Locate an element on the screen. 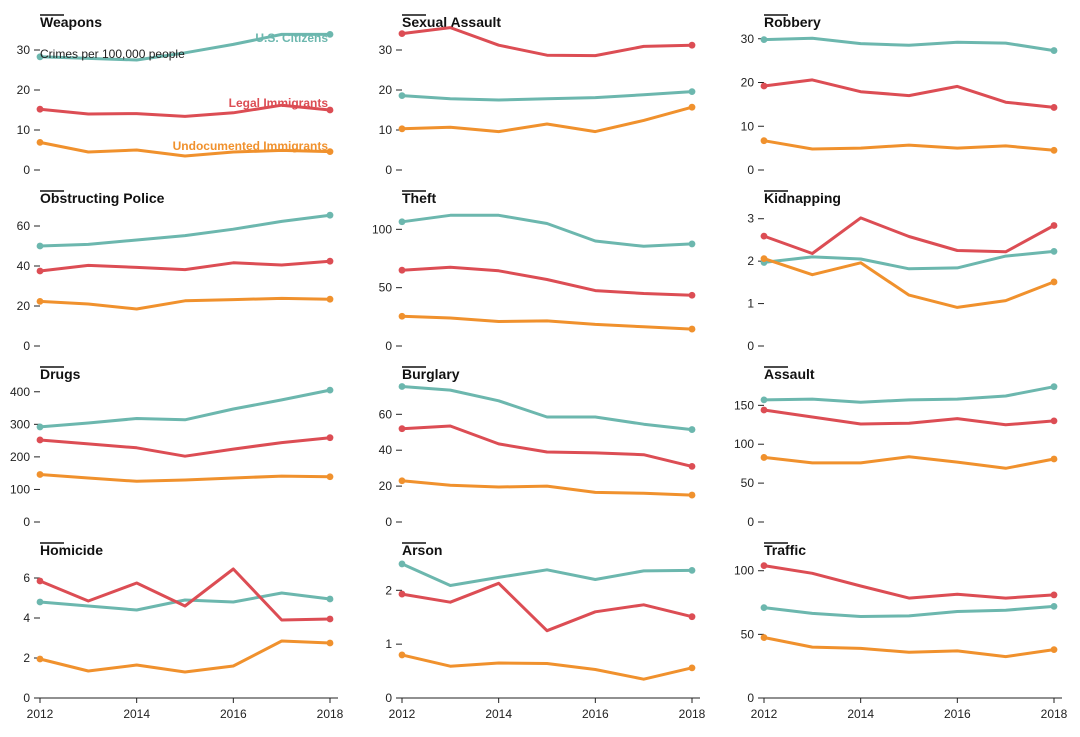  y-tick-label: 10 is located at coordinates (748, 126).